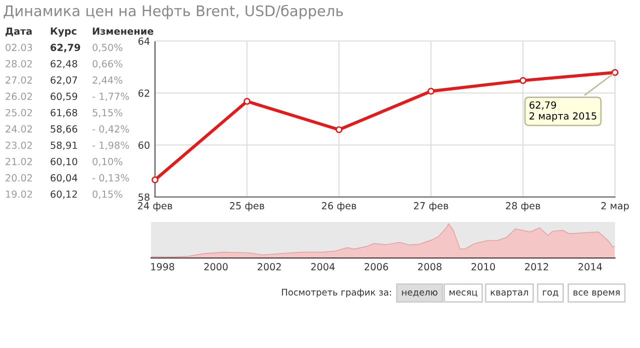 This screenshot has width=640, height=348. What do you see at coordinates (110, 178) in the screenshot?
I see `text: - 0,13%` at bounding box center [110, 178].